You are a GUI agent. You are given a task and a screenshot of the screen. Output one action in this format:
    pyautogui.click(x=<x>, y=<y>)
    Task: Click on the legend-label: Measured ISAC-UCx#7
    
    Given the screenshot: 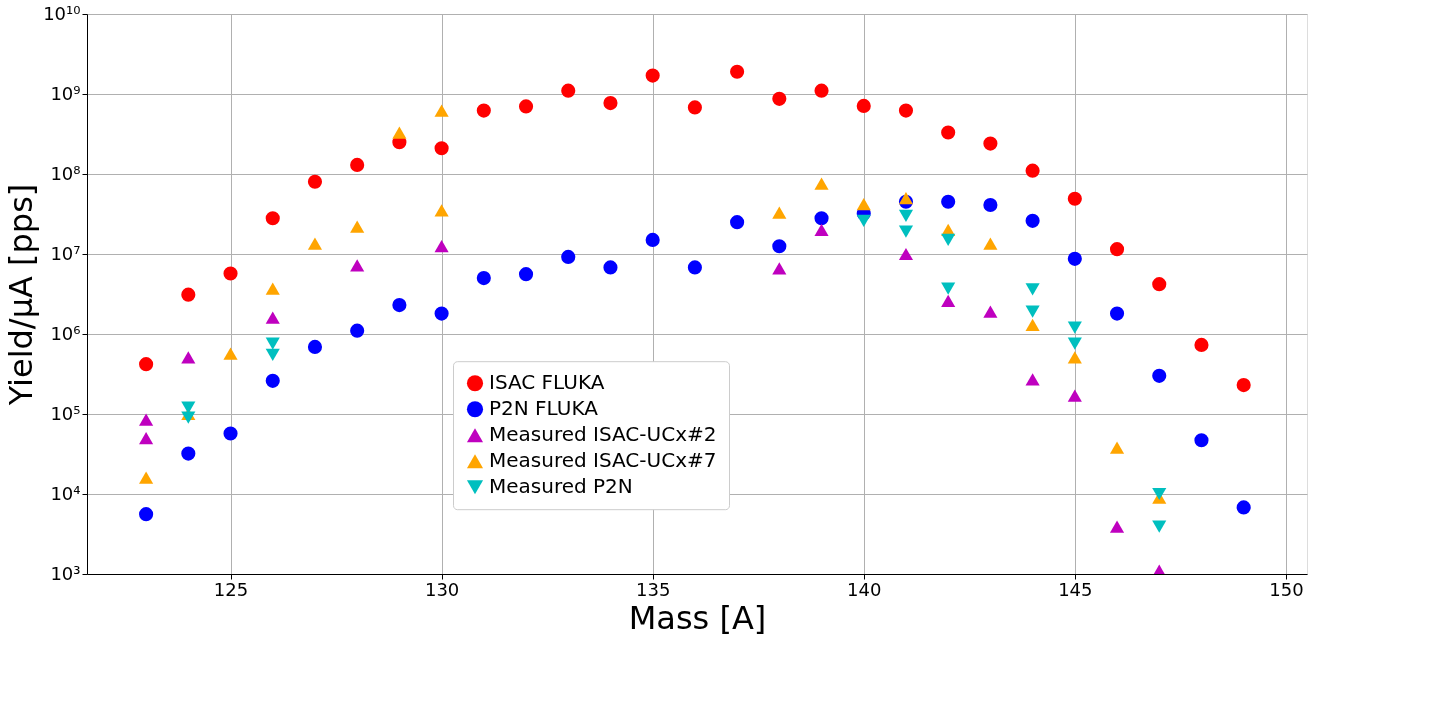 What is the action you would take?
    pyautogui.click(x=603, y=460)
    